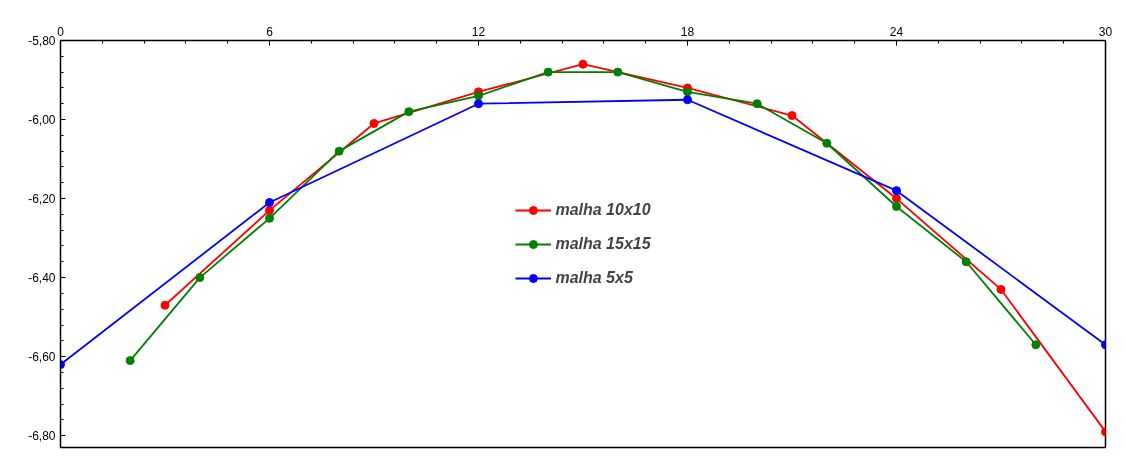 Image resolution: width=1126 pixels, height=458 pixels. Describe the element at coordinates (42, 120) in the screenshot. I see `y-tick-label: -6,00` at that location.